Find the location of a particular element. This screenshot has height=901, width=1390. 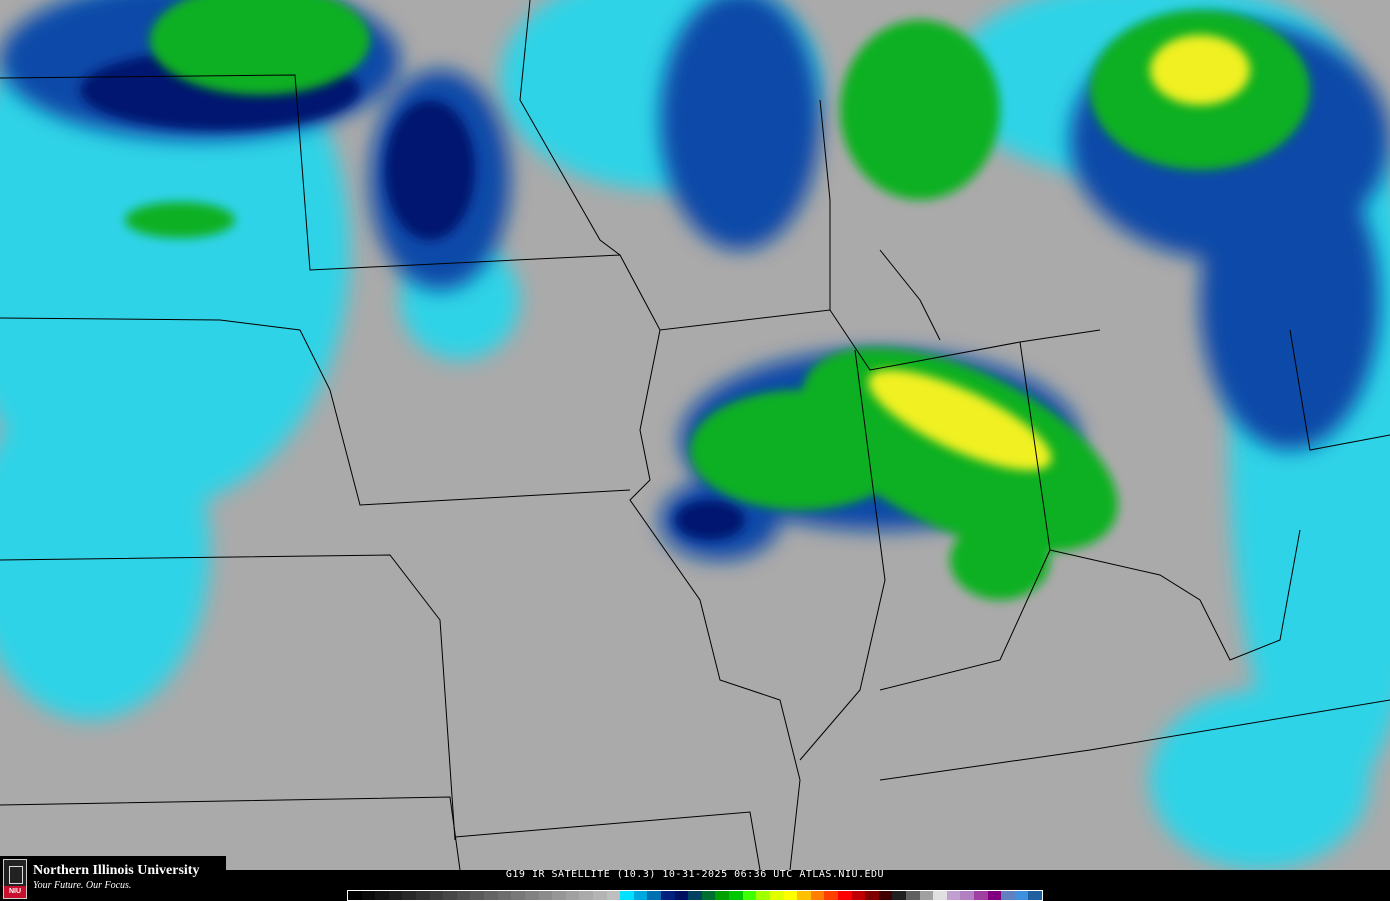

university-name: Northern Illinois University is located at coordinates (116, 870).